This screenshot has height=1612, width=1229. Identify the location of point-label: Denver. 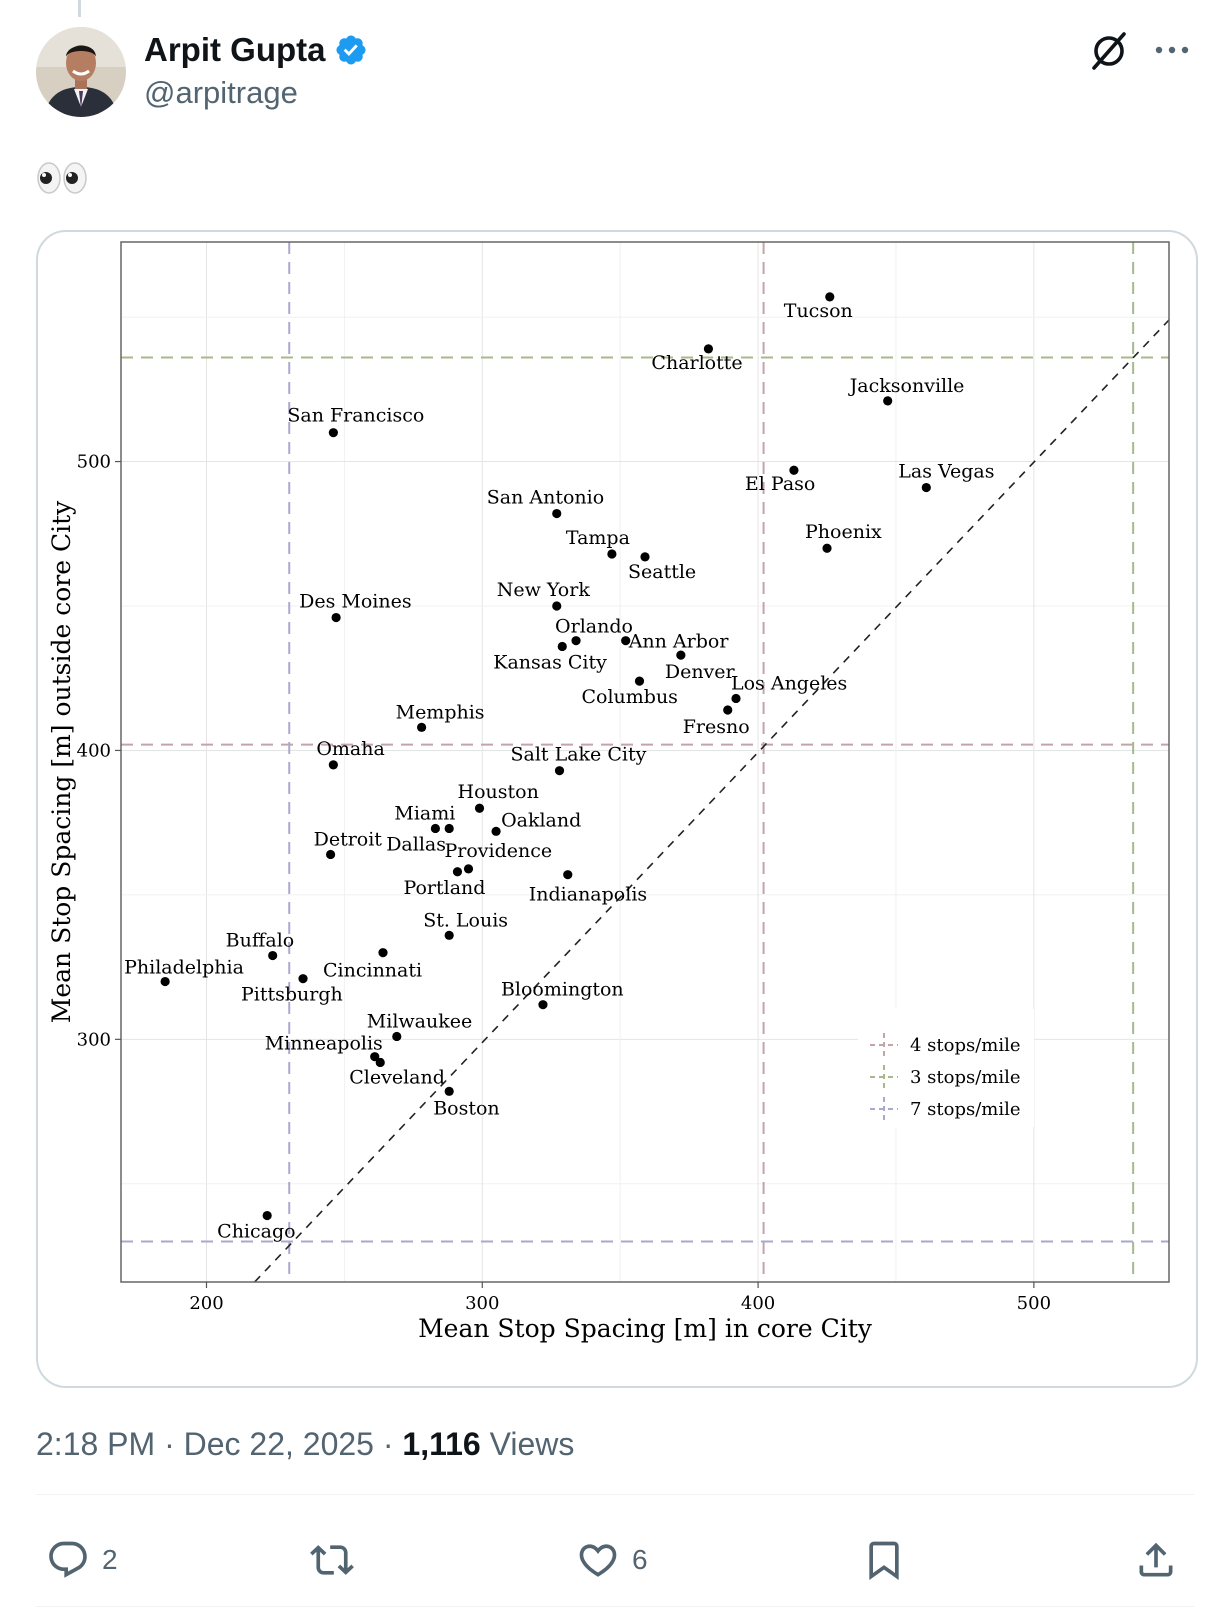
(700, 672).